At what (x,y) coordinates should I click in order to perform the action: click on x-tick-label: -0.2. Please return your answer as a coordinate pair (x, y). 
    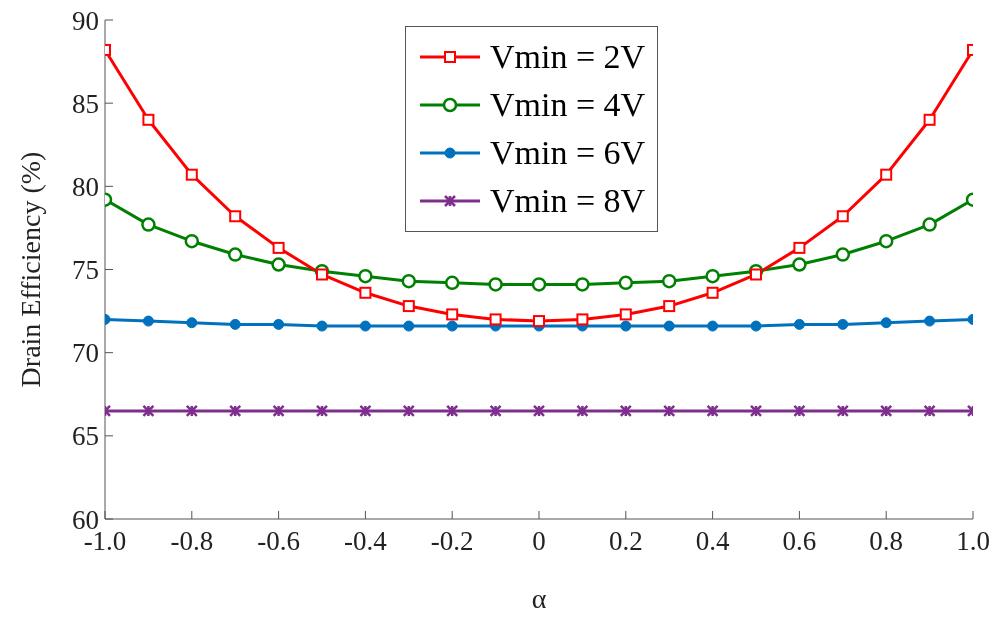
    Looking at the image, I should click on (452, 541).